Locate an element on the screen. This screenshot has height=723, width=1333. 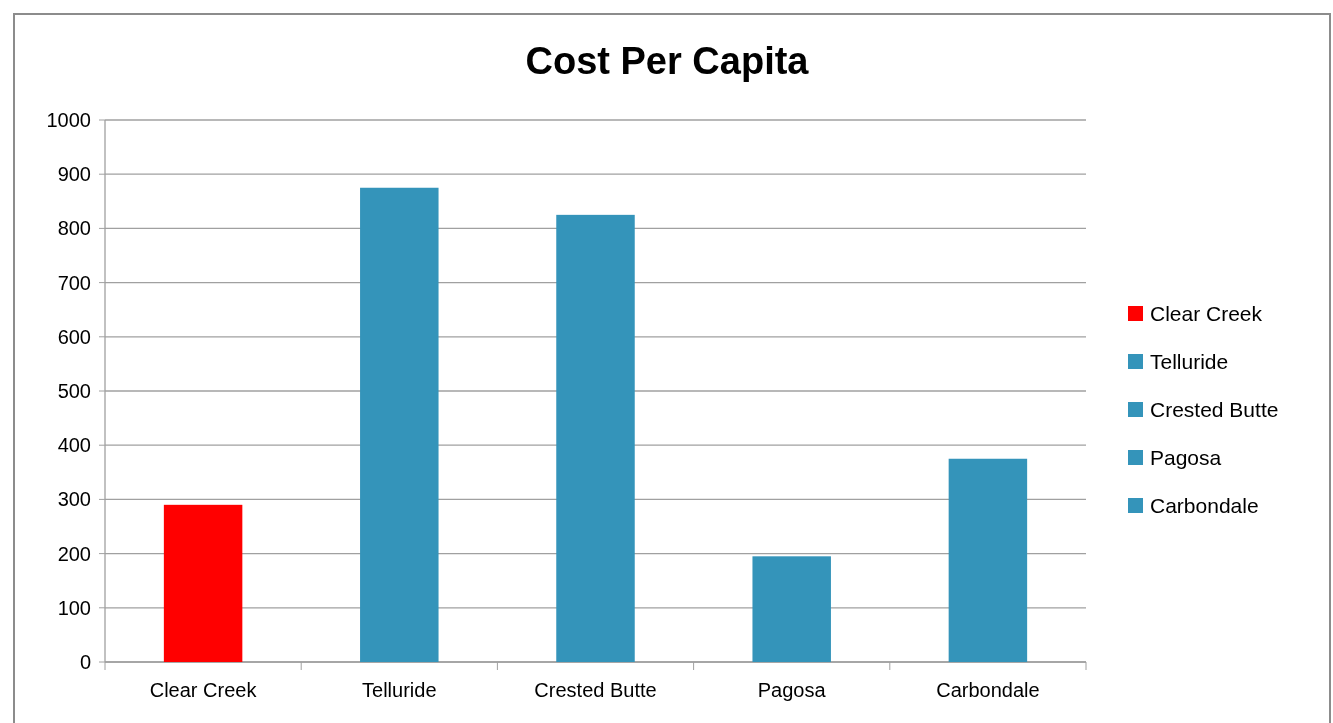
legend-label: Clear Creek is located at coordinates (1206, 314).